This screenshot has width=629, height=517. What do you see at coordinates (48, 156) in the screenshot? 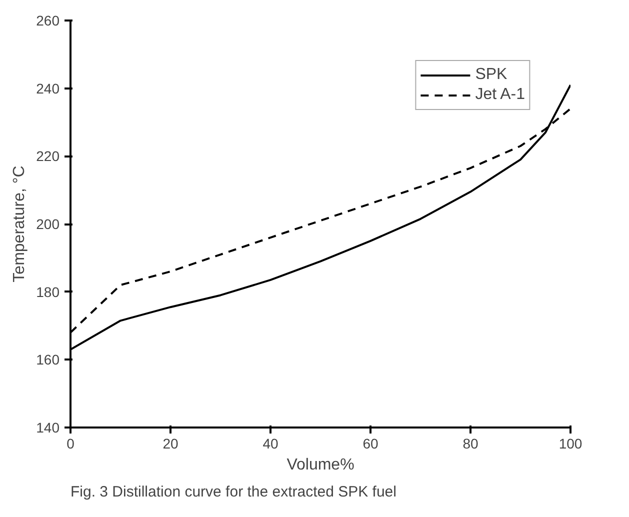
I see `y-tick-label: 220` at bounding box center [48, 156].